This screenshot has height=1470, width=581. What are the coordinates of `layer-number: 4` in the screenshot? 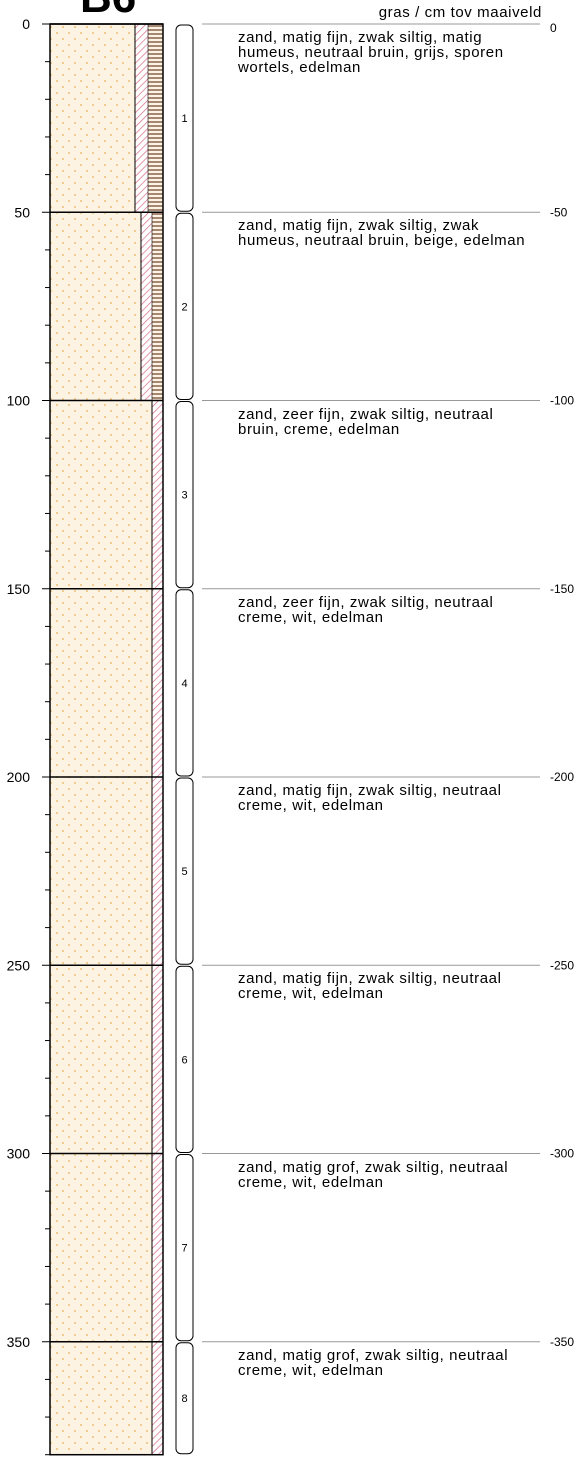 It's located at (184, 684).